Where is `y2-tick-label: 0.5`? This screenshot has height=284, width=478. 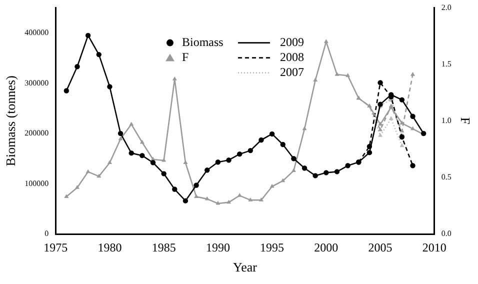
y2-tick-label: 0.5 is located at coordinates (446, 177).